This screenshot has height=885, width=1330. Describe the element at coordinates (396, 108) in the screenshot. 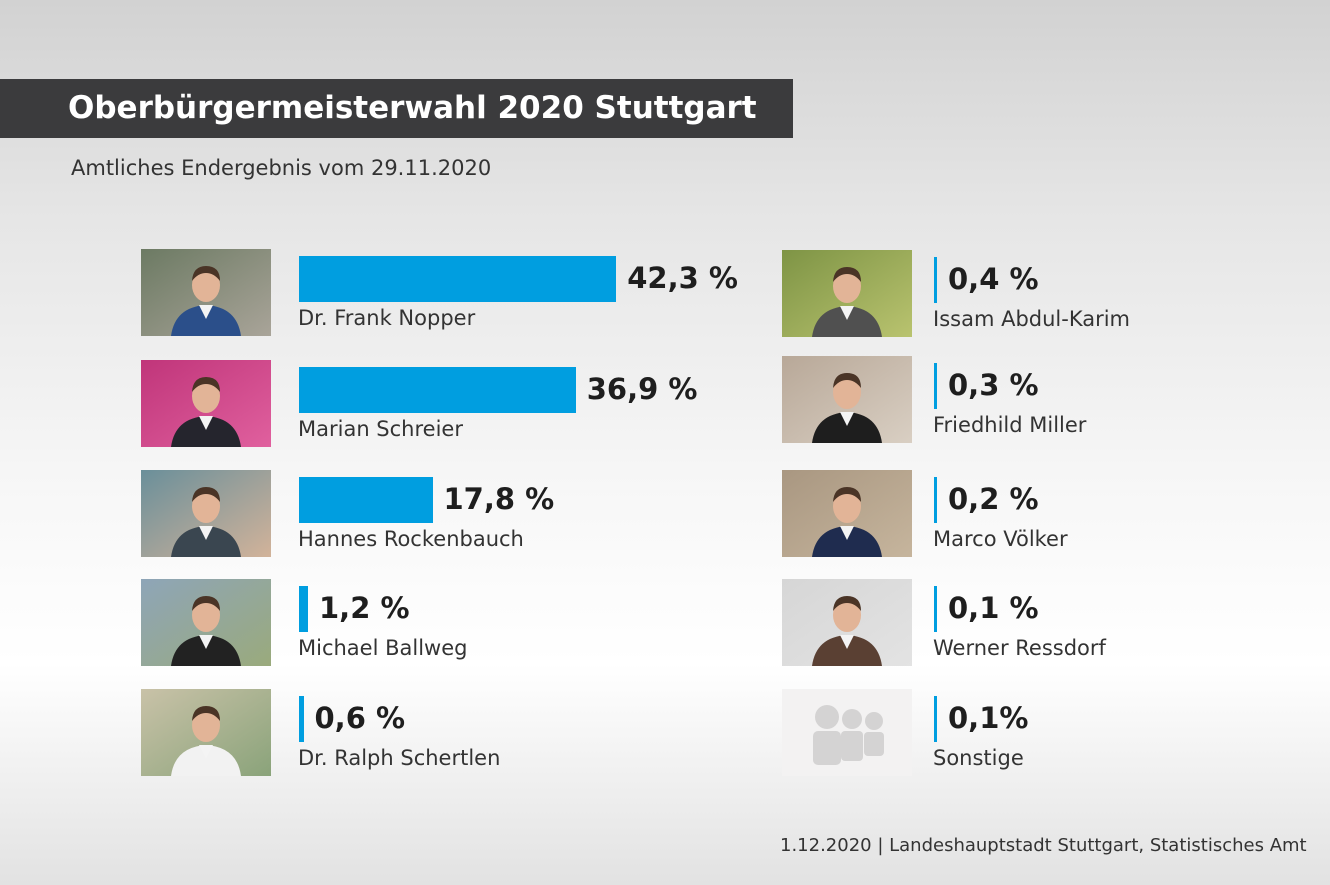

I see `chart-title: Oberbürgermeisterwahl 2020 Stuttgart` at that location.